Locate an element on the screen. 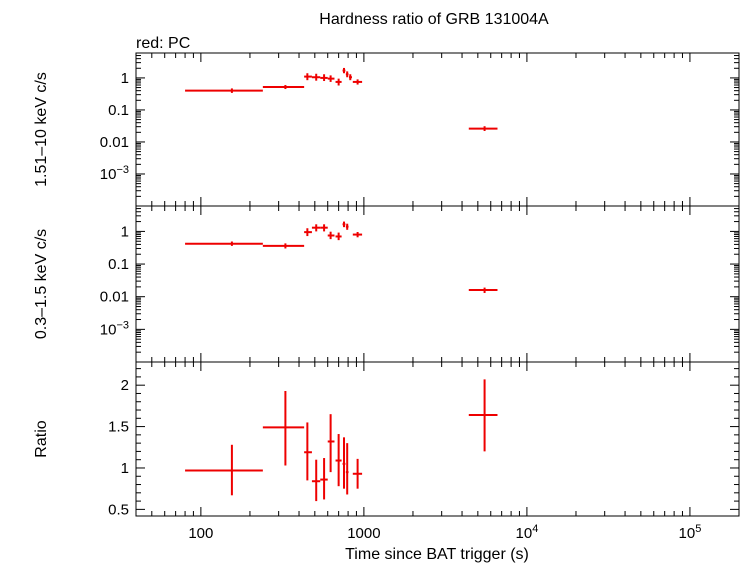 The height and width of the screenshot is (566, 742). y-axis-title-top: 1.51–10 keV c/s is located at coordinates (41, 129).